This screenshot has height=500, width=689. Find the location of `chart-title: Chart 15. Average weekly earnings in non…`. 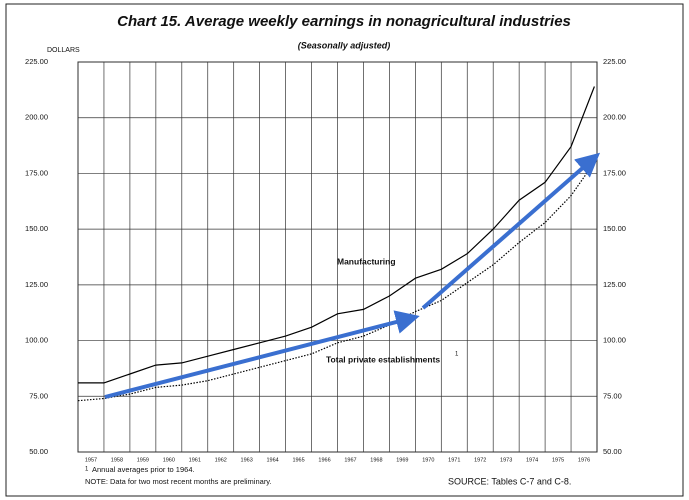

chart-title: Chart 15. Average weekly earnings in non… is located at coordinates (344, 21).